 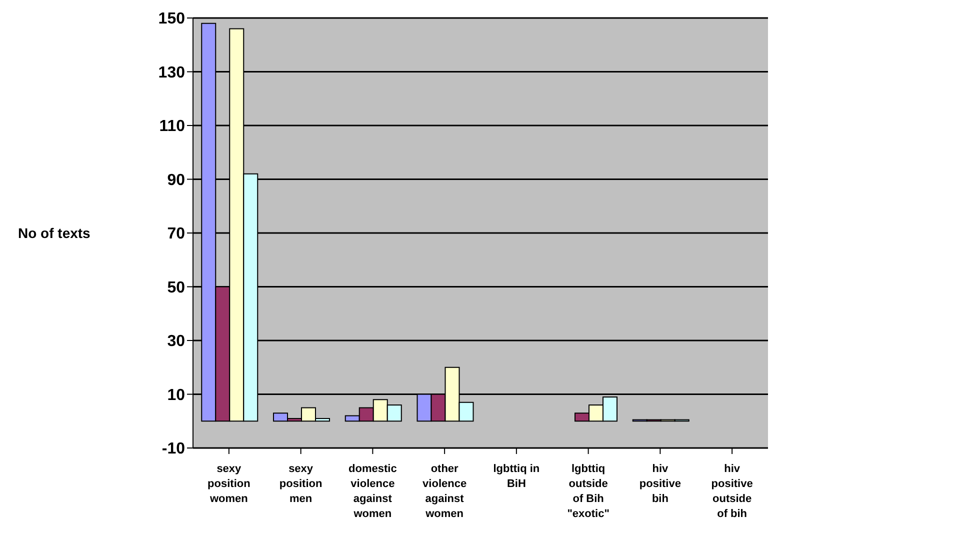 I want to click on x-tick-label: lgbttiq in BiH, so click(x=516, y=476).